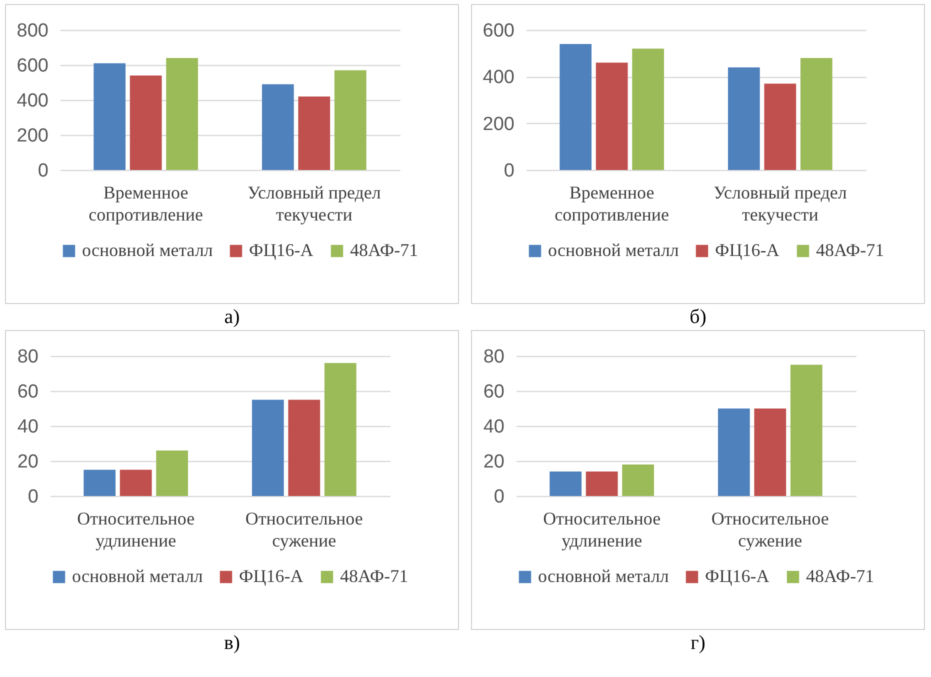  Describe the element at coordinates (232, 643) in the screenshot. I see `text: в)` at that location.